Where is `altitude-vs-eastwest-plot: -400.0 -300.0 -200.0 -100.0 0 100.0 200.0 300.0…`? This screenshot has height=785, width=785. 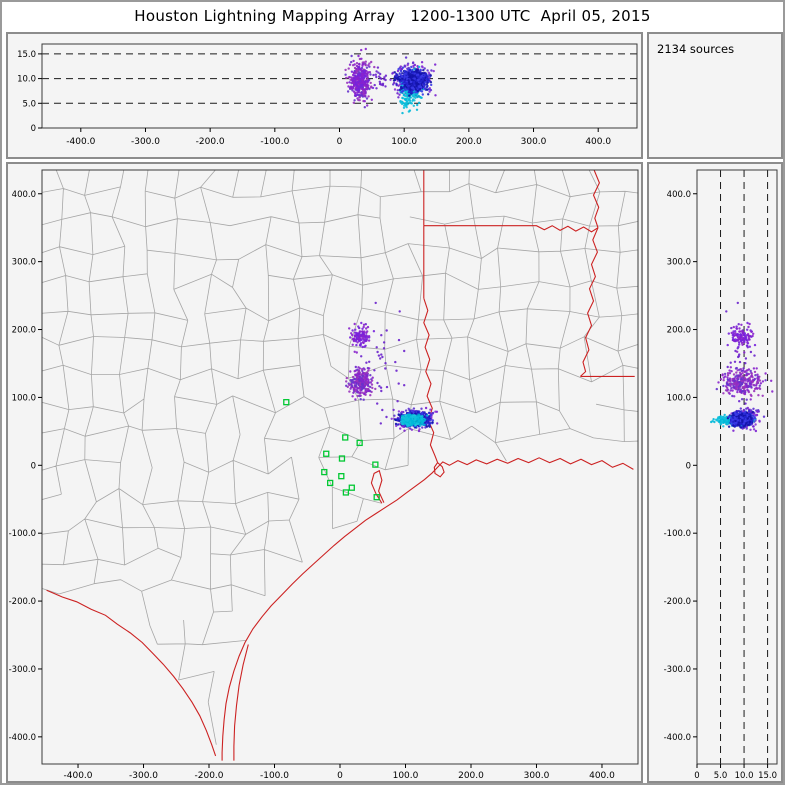 altitude-vs-eastwest-plot: -400.0 -300.0 -200.0 -100.0 0 100.0 200.0 300.0… is located at coordinates (327, 95).